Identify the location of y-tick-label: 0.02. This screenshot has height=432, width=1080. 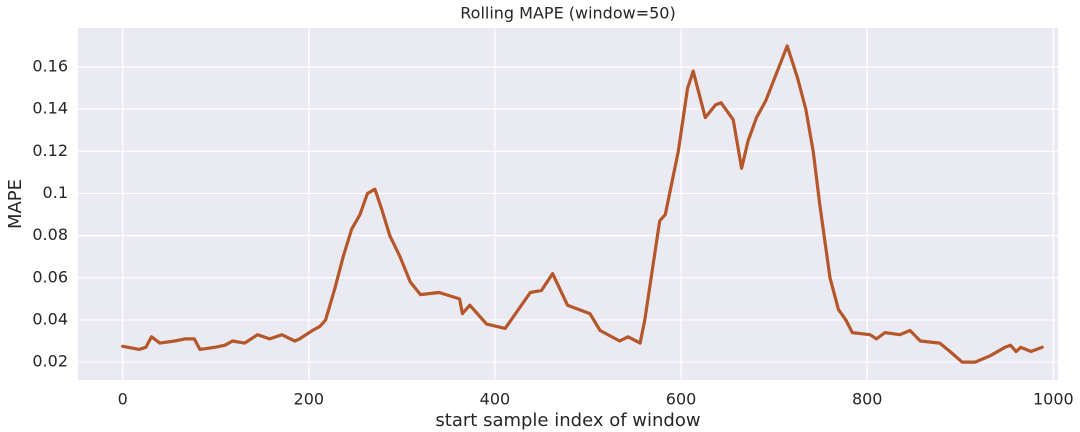
(50, 361).